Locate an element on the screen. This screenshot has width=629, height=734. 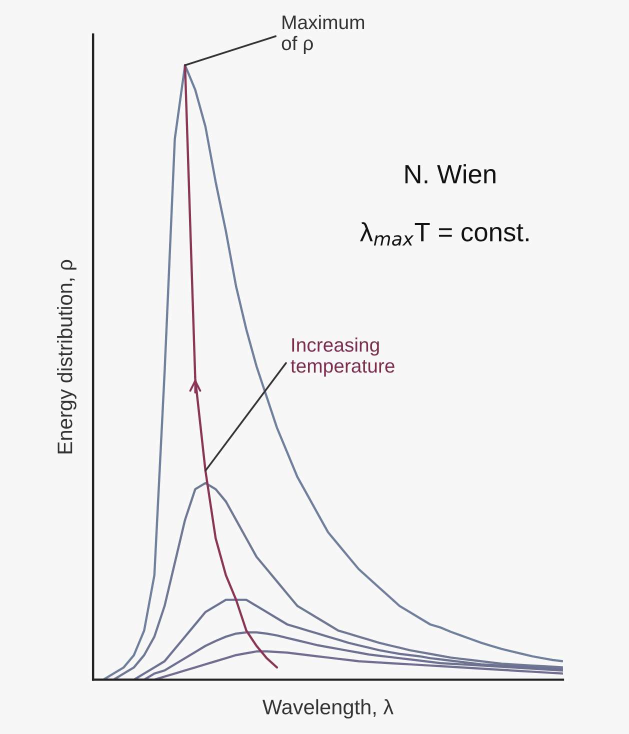
annotation: Increasing temperature is located at coordinates (342, 357).